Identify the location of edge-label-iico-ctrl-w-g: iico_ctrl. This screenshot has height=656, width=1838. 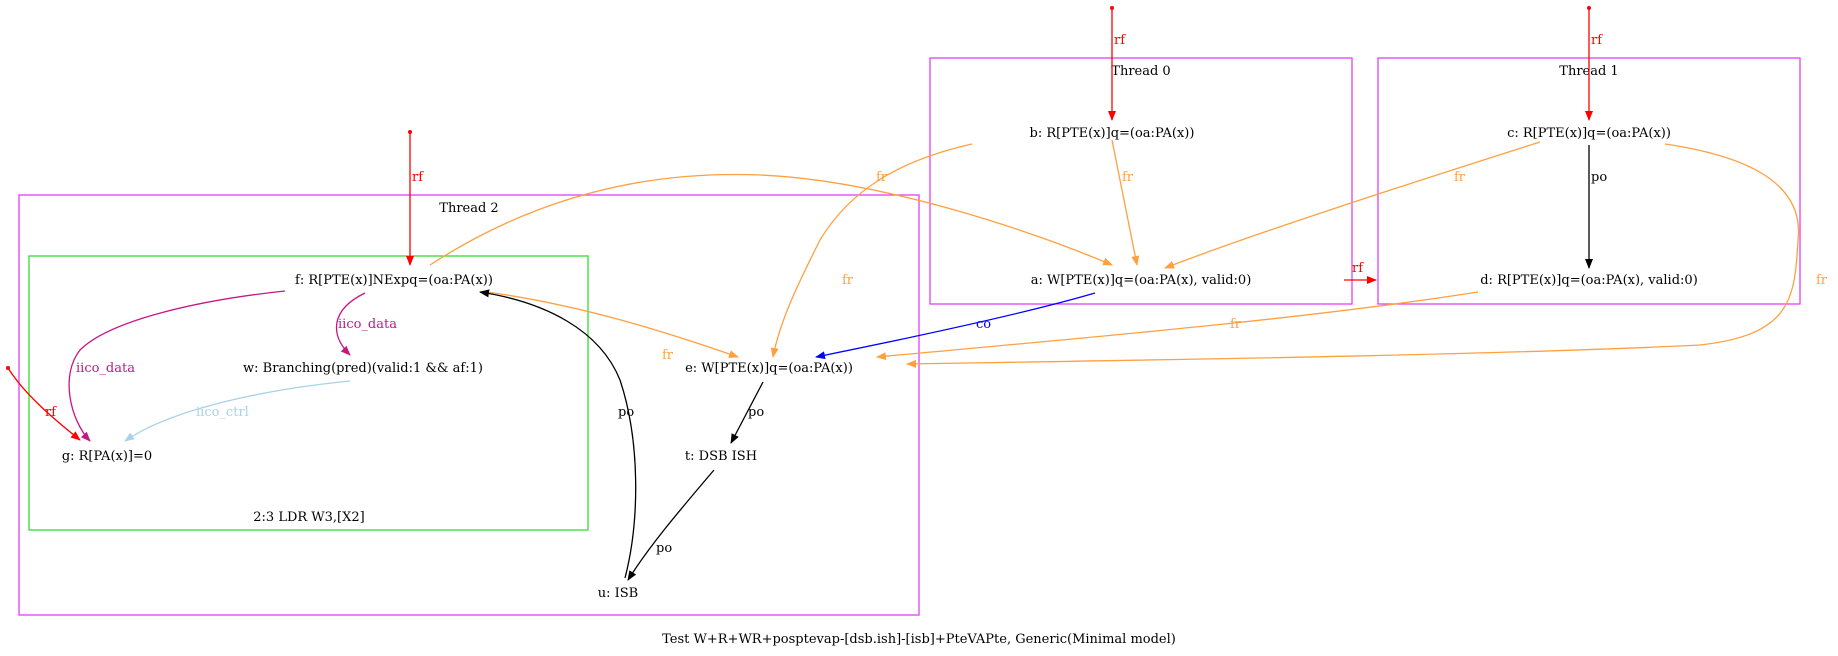
(222, 412).